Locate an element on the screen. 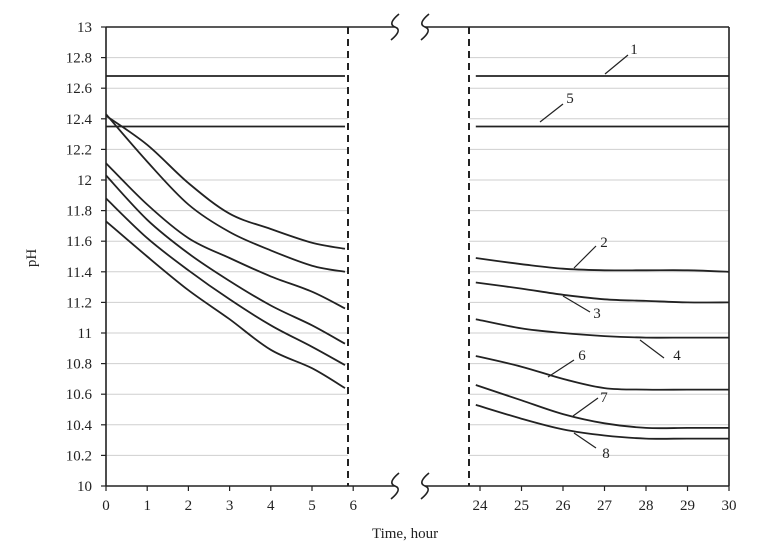 This screenshot has height=558, width=763. y-tick-label: 11.6 is located at coordinates (79, 242).